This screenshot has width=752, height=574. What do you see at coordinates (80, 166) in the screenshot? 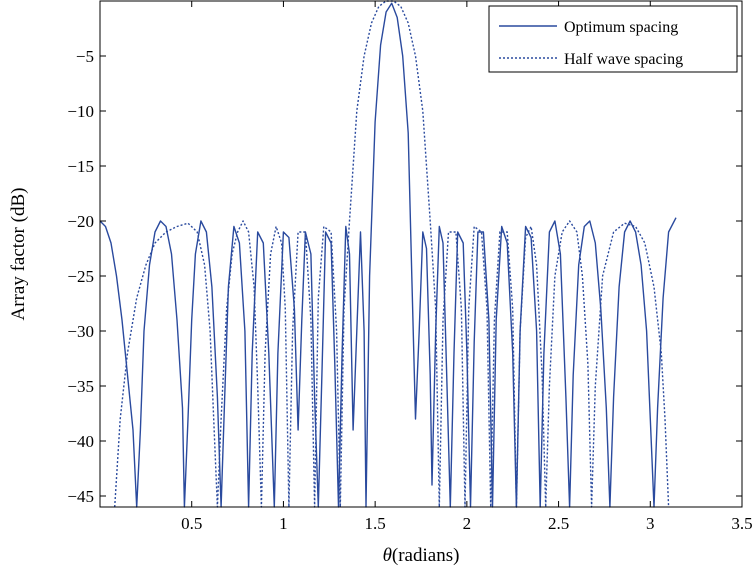
I see `y-tick-label: −15` at bounding box center [80, 166].